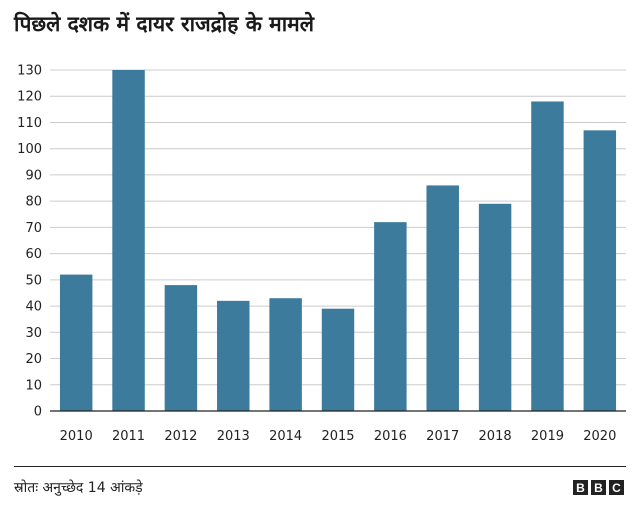  I want to click on y-tick-label: 10, so click(33, 385).